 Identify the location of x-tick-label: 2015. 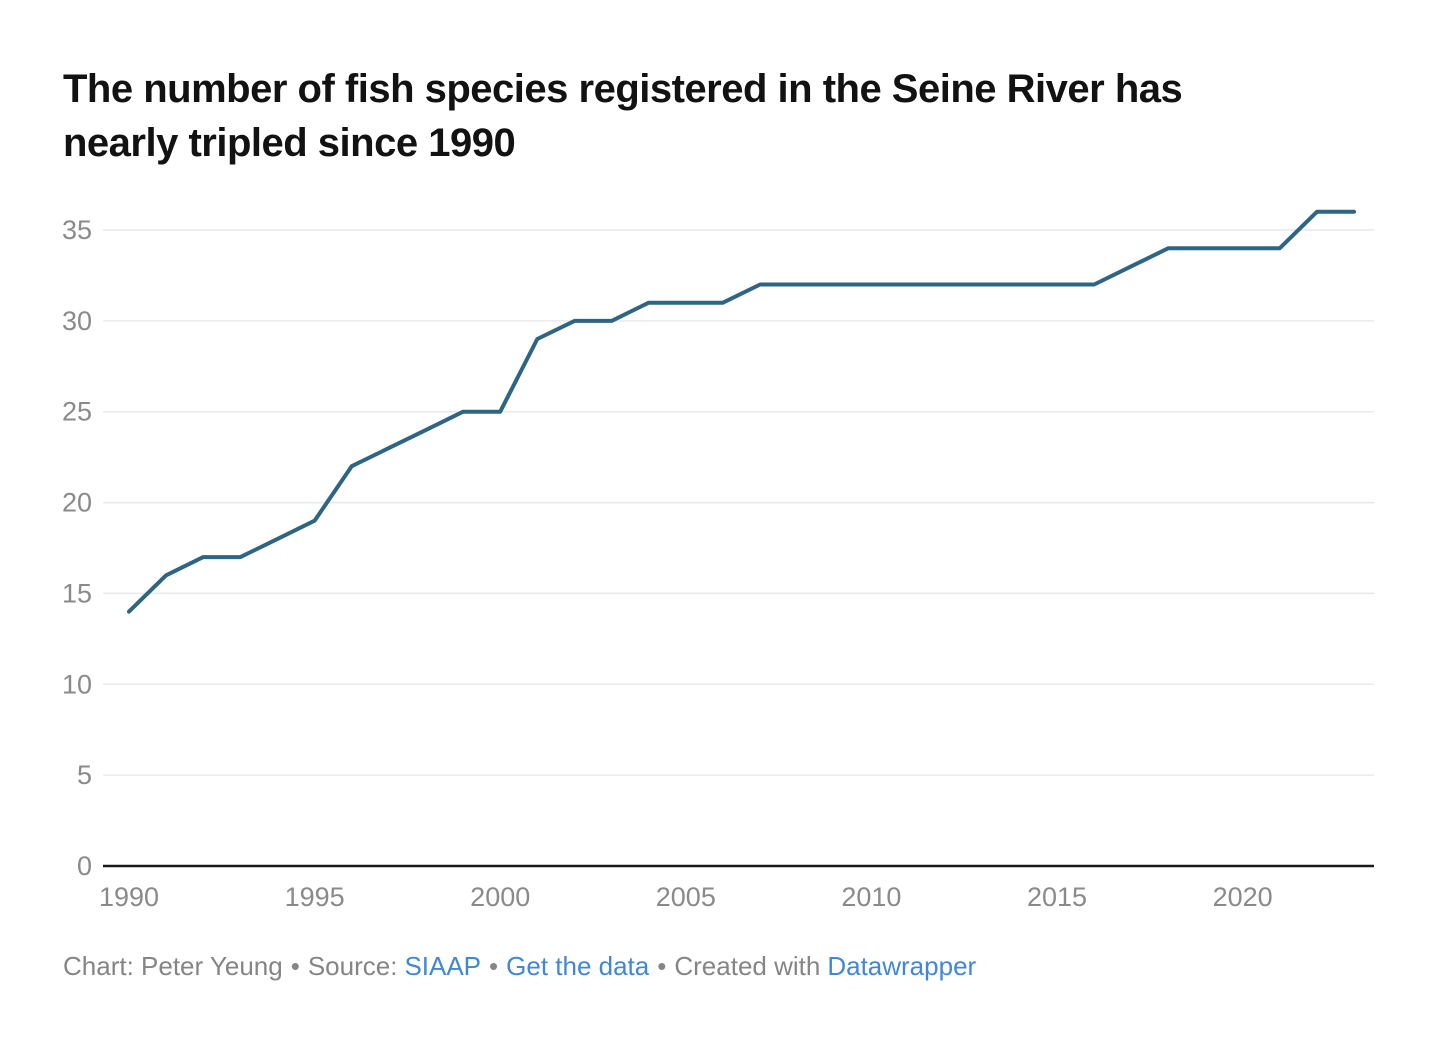
(1057, 897).